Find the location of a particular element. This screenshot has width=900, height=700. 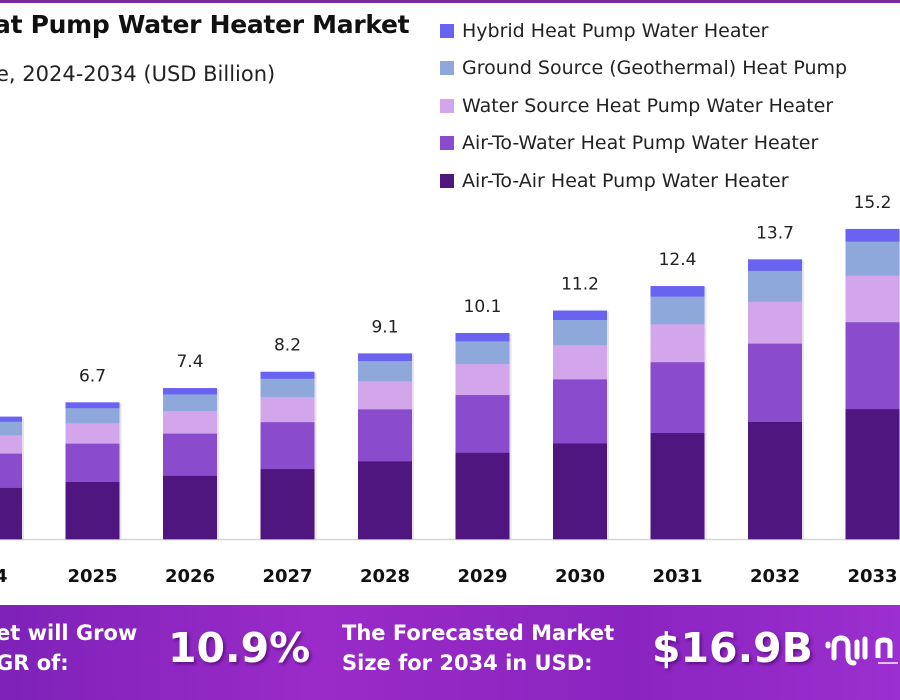

bar-total-label: 12.4 is located at coordinates (678, 260).